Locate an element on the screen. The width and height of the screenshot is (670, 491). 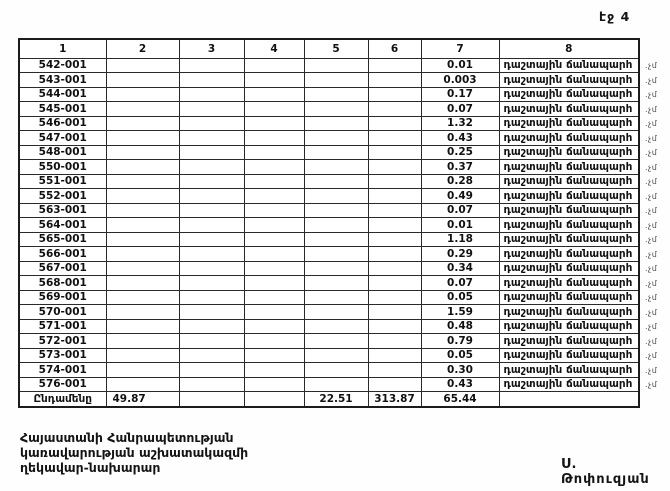
total-value-cell: 49.87 is located at coordinates (142, 399).